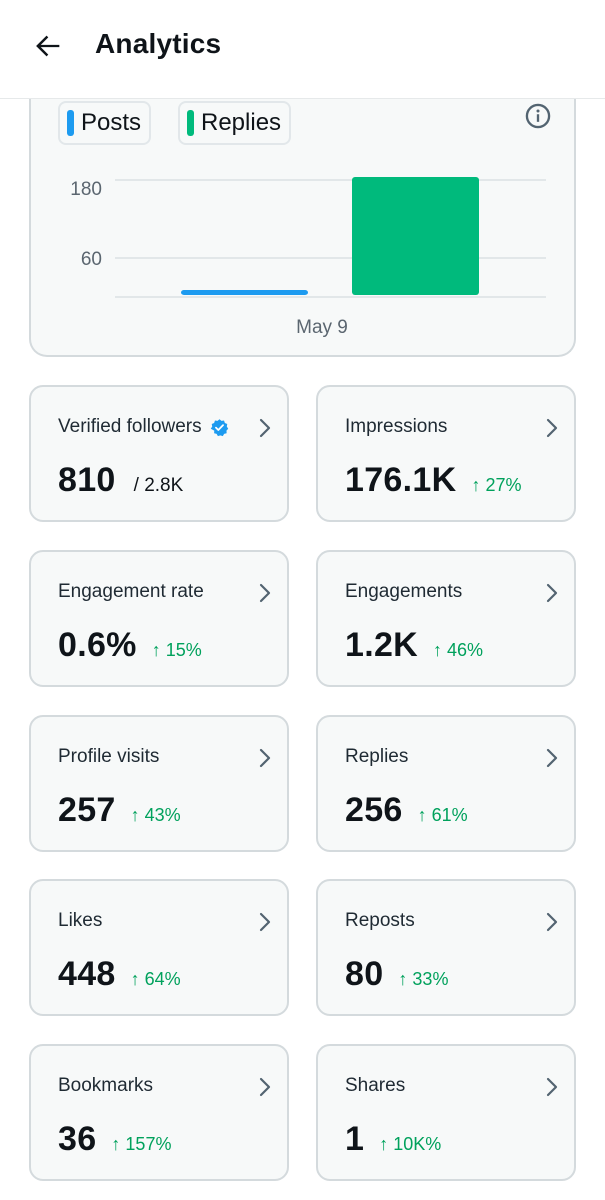  Describe the element at coordinates (91, 259) in the screenshot. I see `y-tick-label: 60` at that location.